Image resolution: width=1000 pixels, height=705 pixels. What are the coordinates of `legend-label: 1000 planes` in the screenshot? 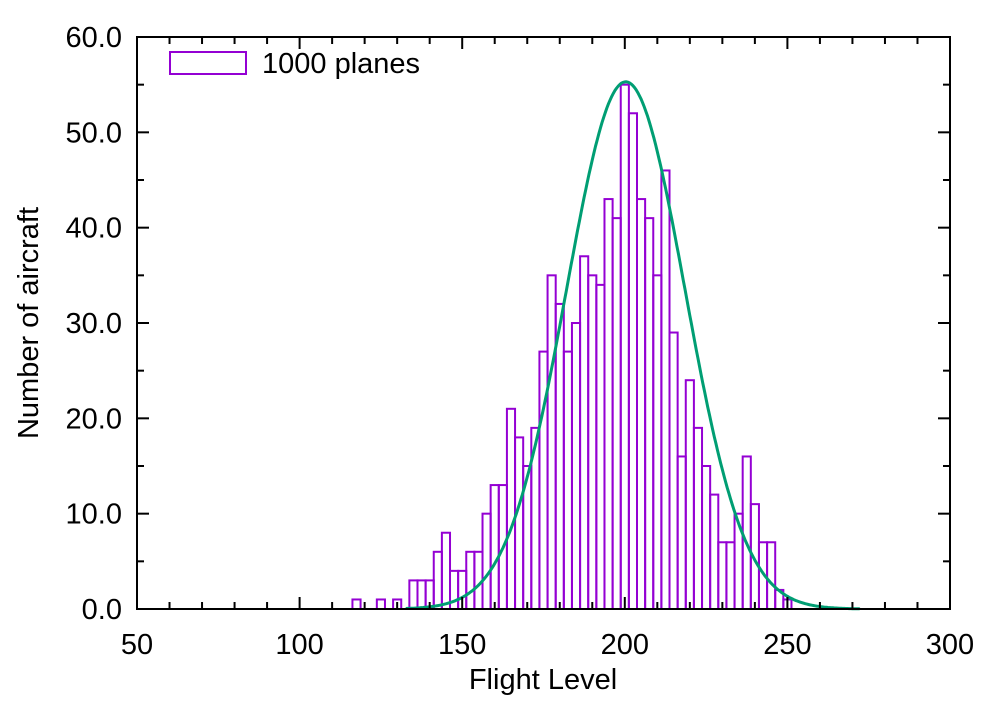 It's located at (341, 64).